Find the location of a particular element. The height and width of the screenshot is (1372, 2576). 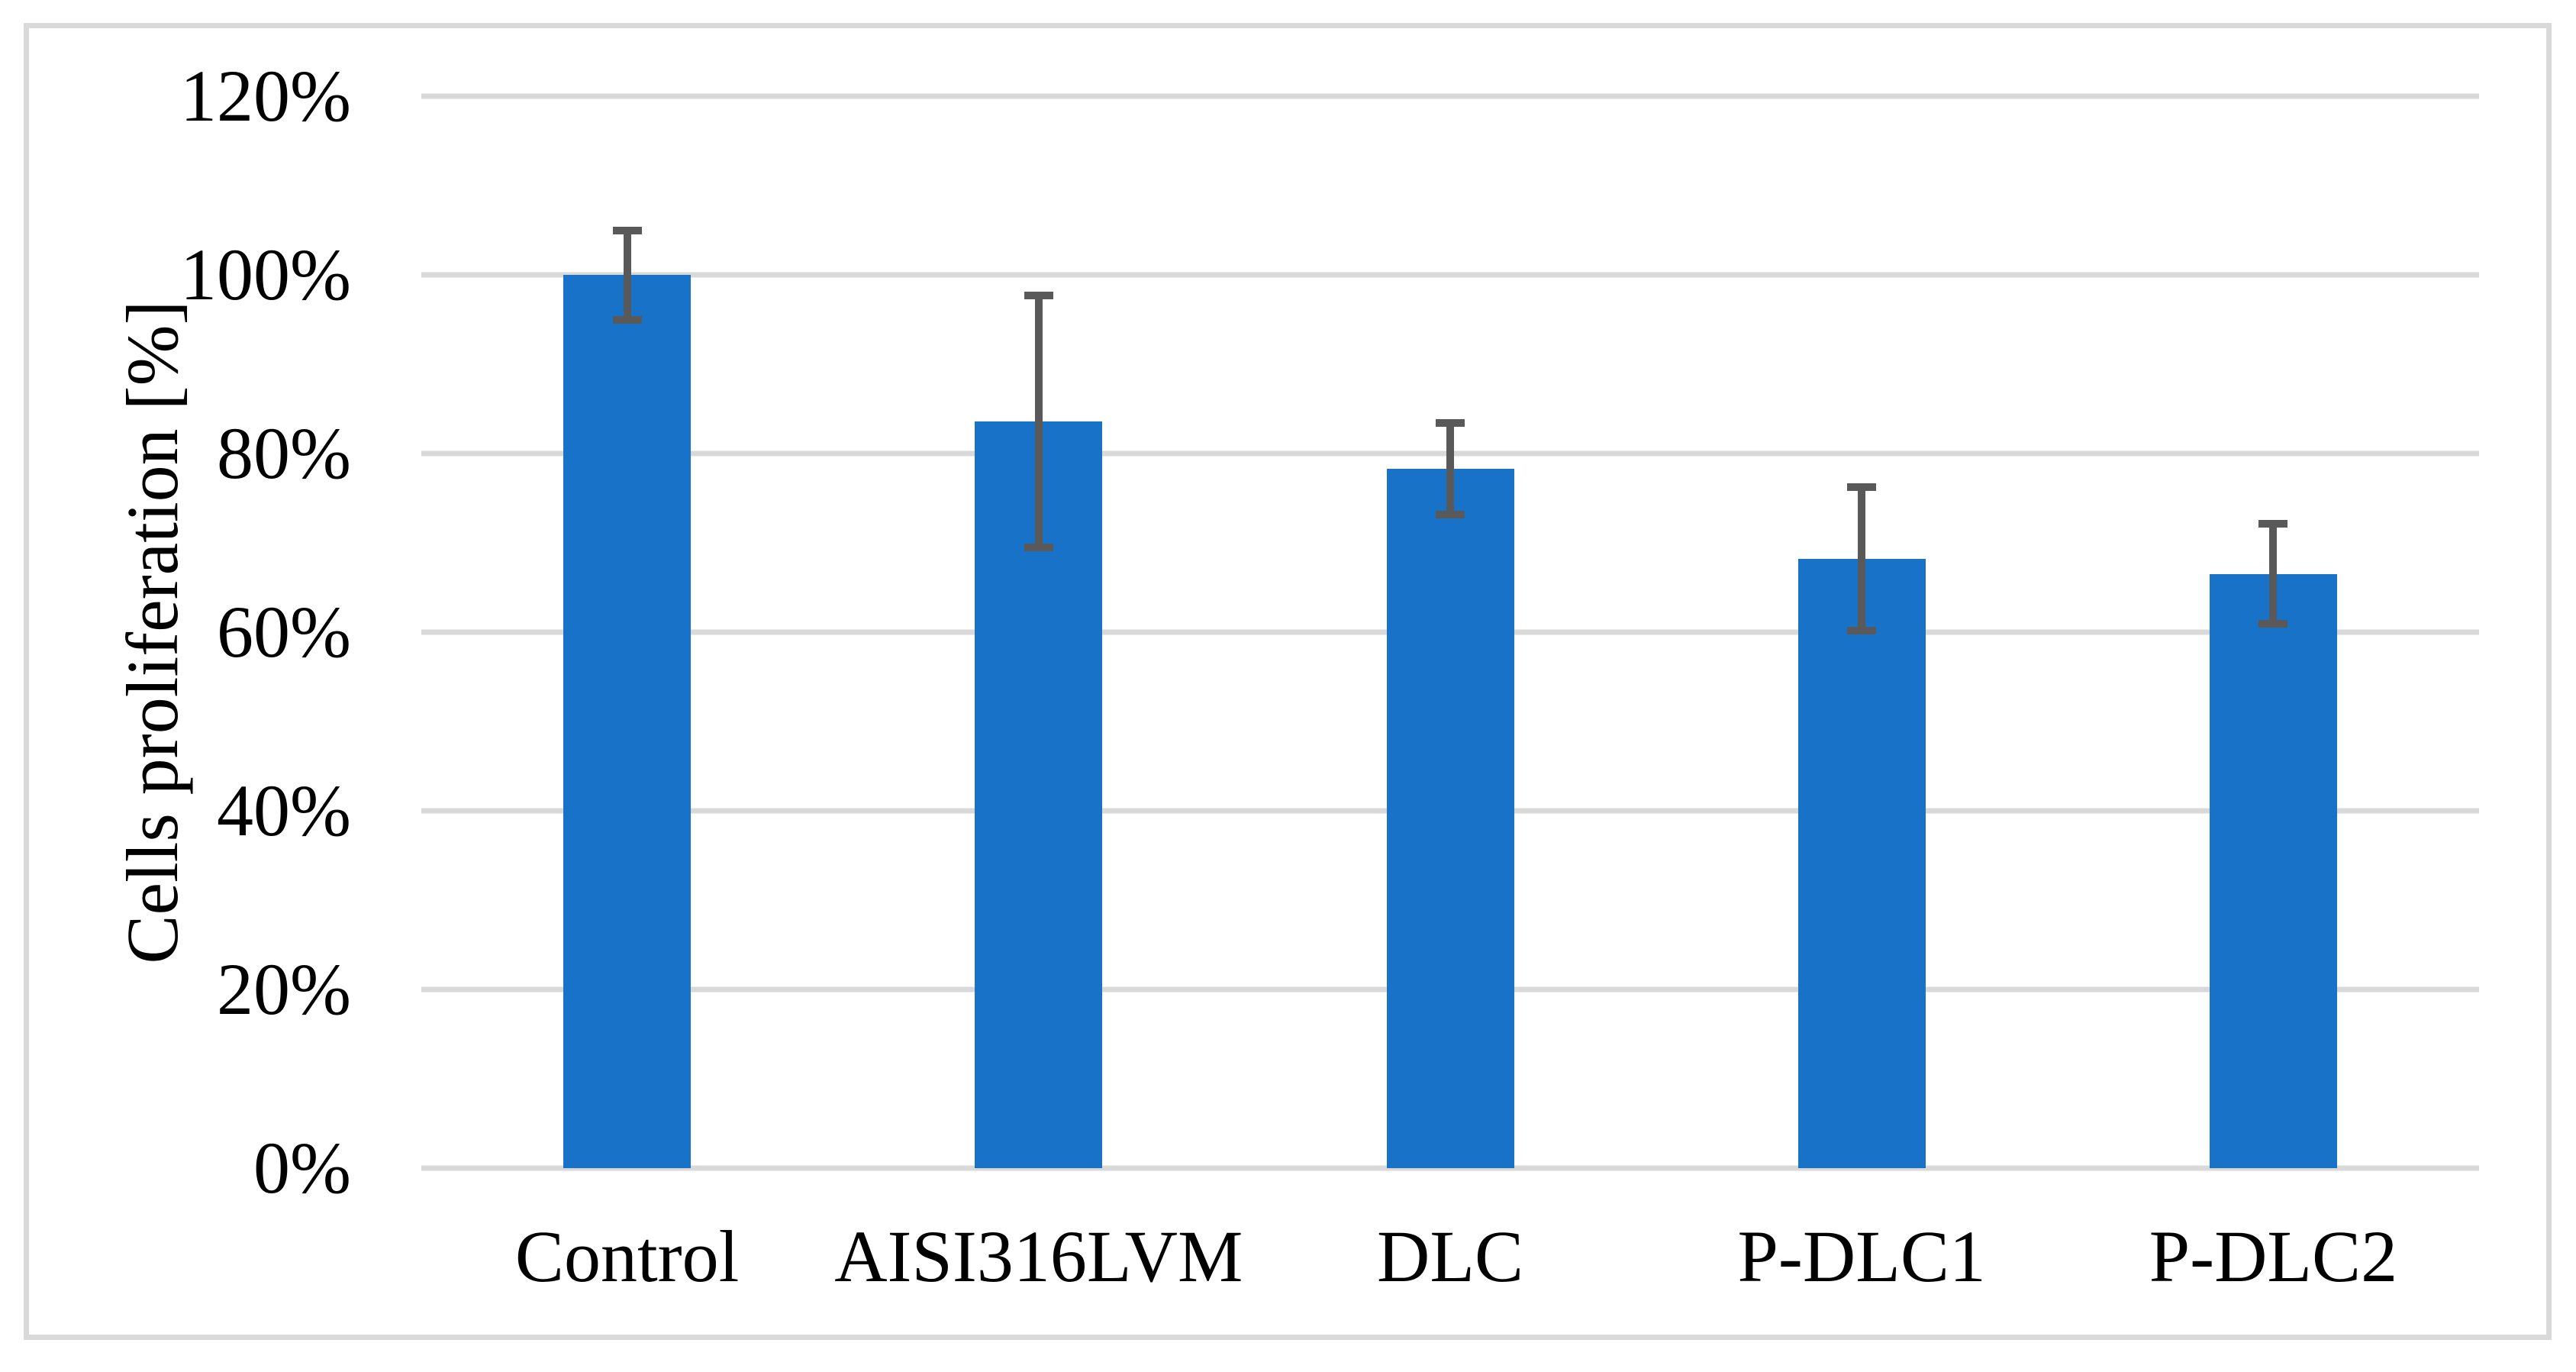

gridline-100% is located at coordinates (1450, 275).